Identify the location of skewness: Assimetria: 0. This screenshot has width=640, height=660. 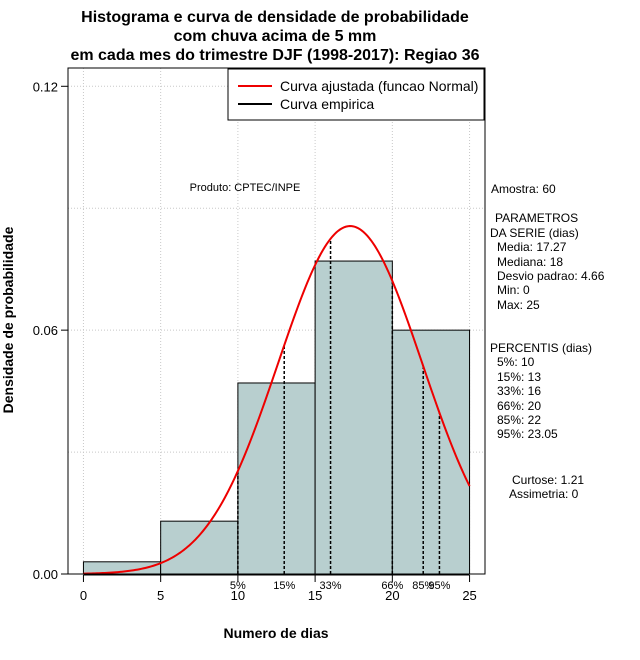
(544, 494).